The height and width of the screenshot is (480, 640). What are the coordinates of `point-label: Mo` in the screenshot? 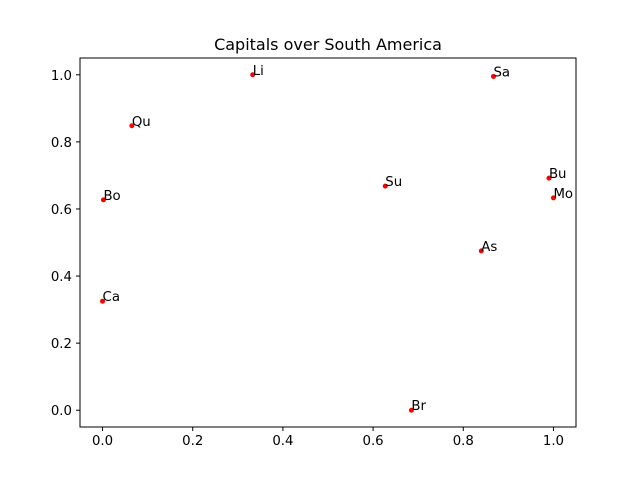 It's located at (563, 194).